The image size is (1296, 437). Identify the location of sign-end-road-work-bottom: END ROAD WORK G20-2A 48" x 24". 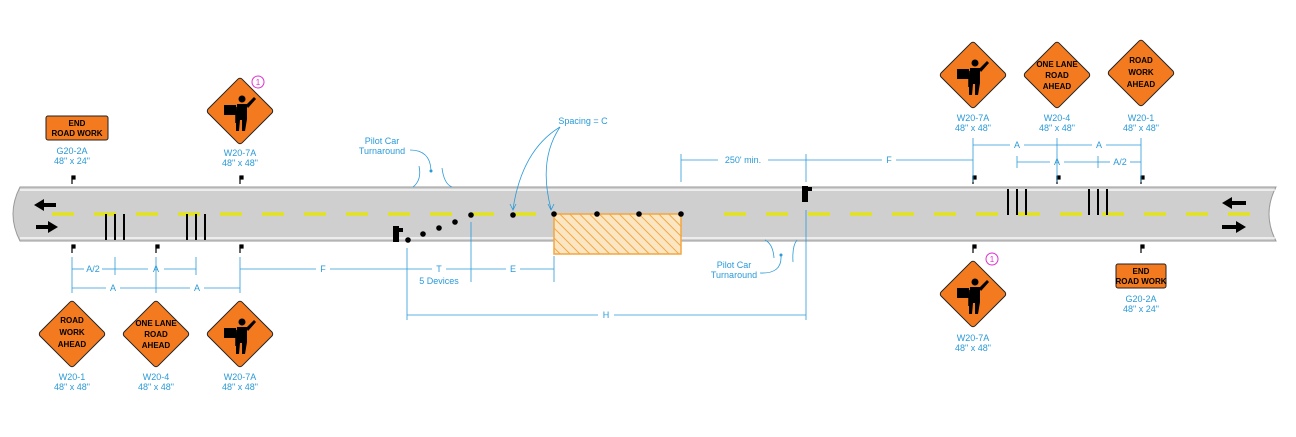
(1141, 288).